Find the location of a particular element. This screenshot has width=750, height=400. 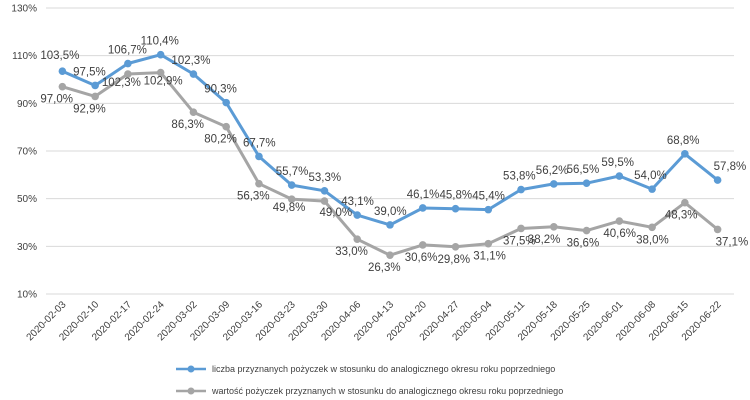

data-label: 55,7% is located at coordinates (292, 172).